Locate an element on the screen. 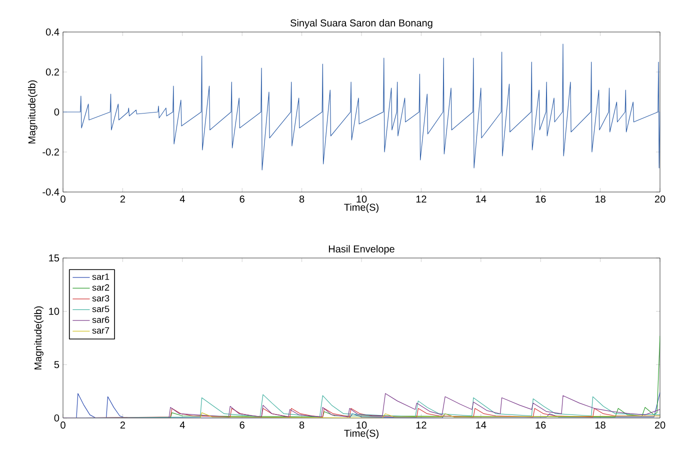 The width and height of the screenshot is (675, 459). y-tick-label: 0.2 is located at coordinates (52, 72).